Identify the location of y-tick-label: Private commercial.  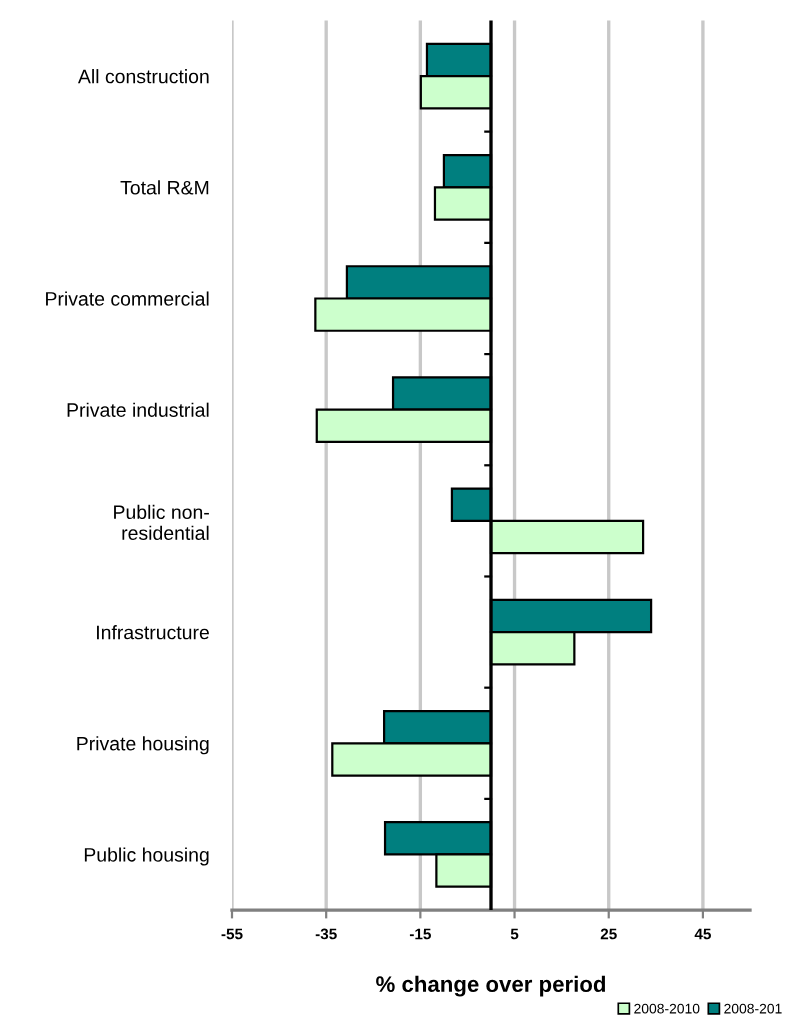
(127, 298).